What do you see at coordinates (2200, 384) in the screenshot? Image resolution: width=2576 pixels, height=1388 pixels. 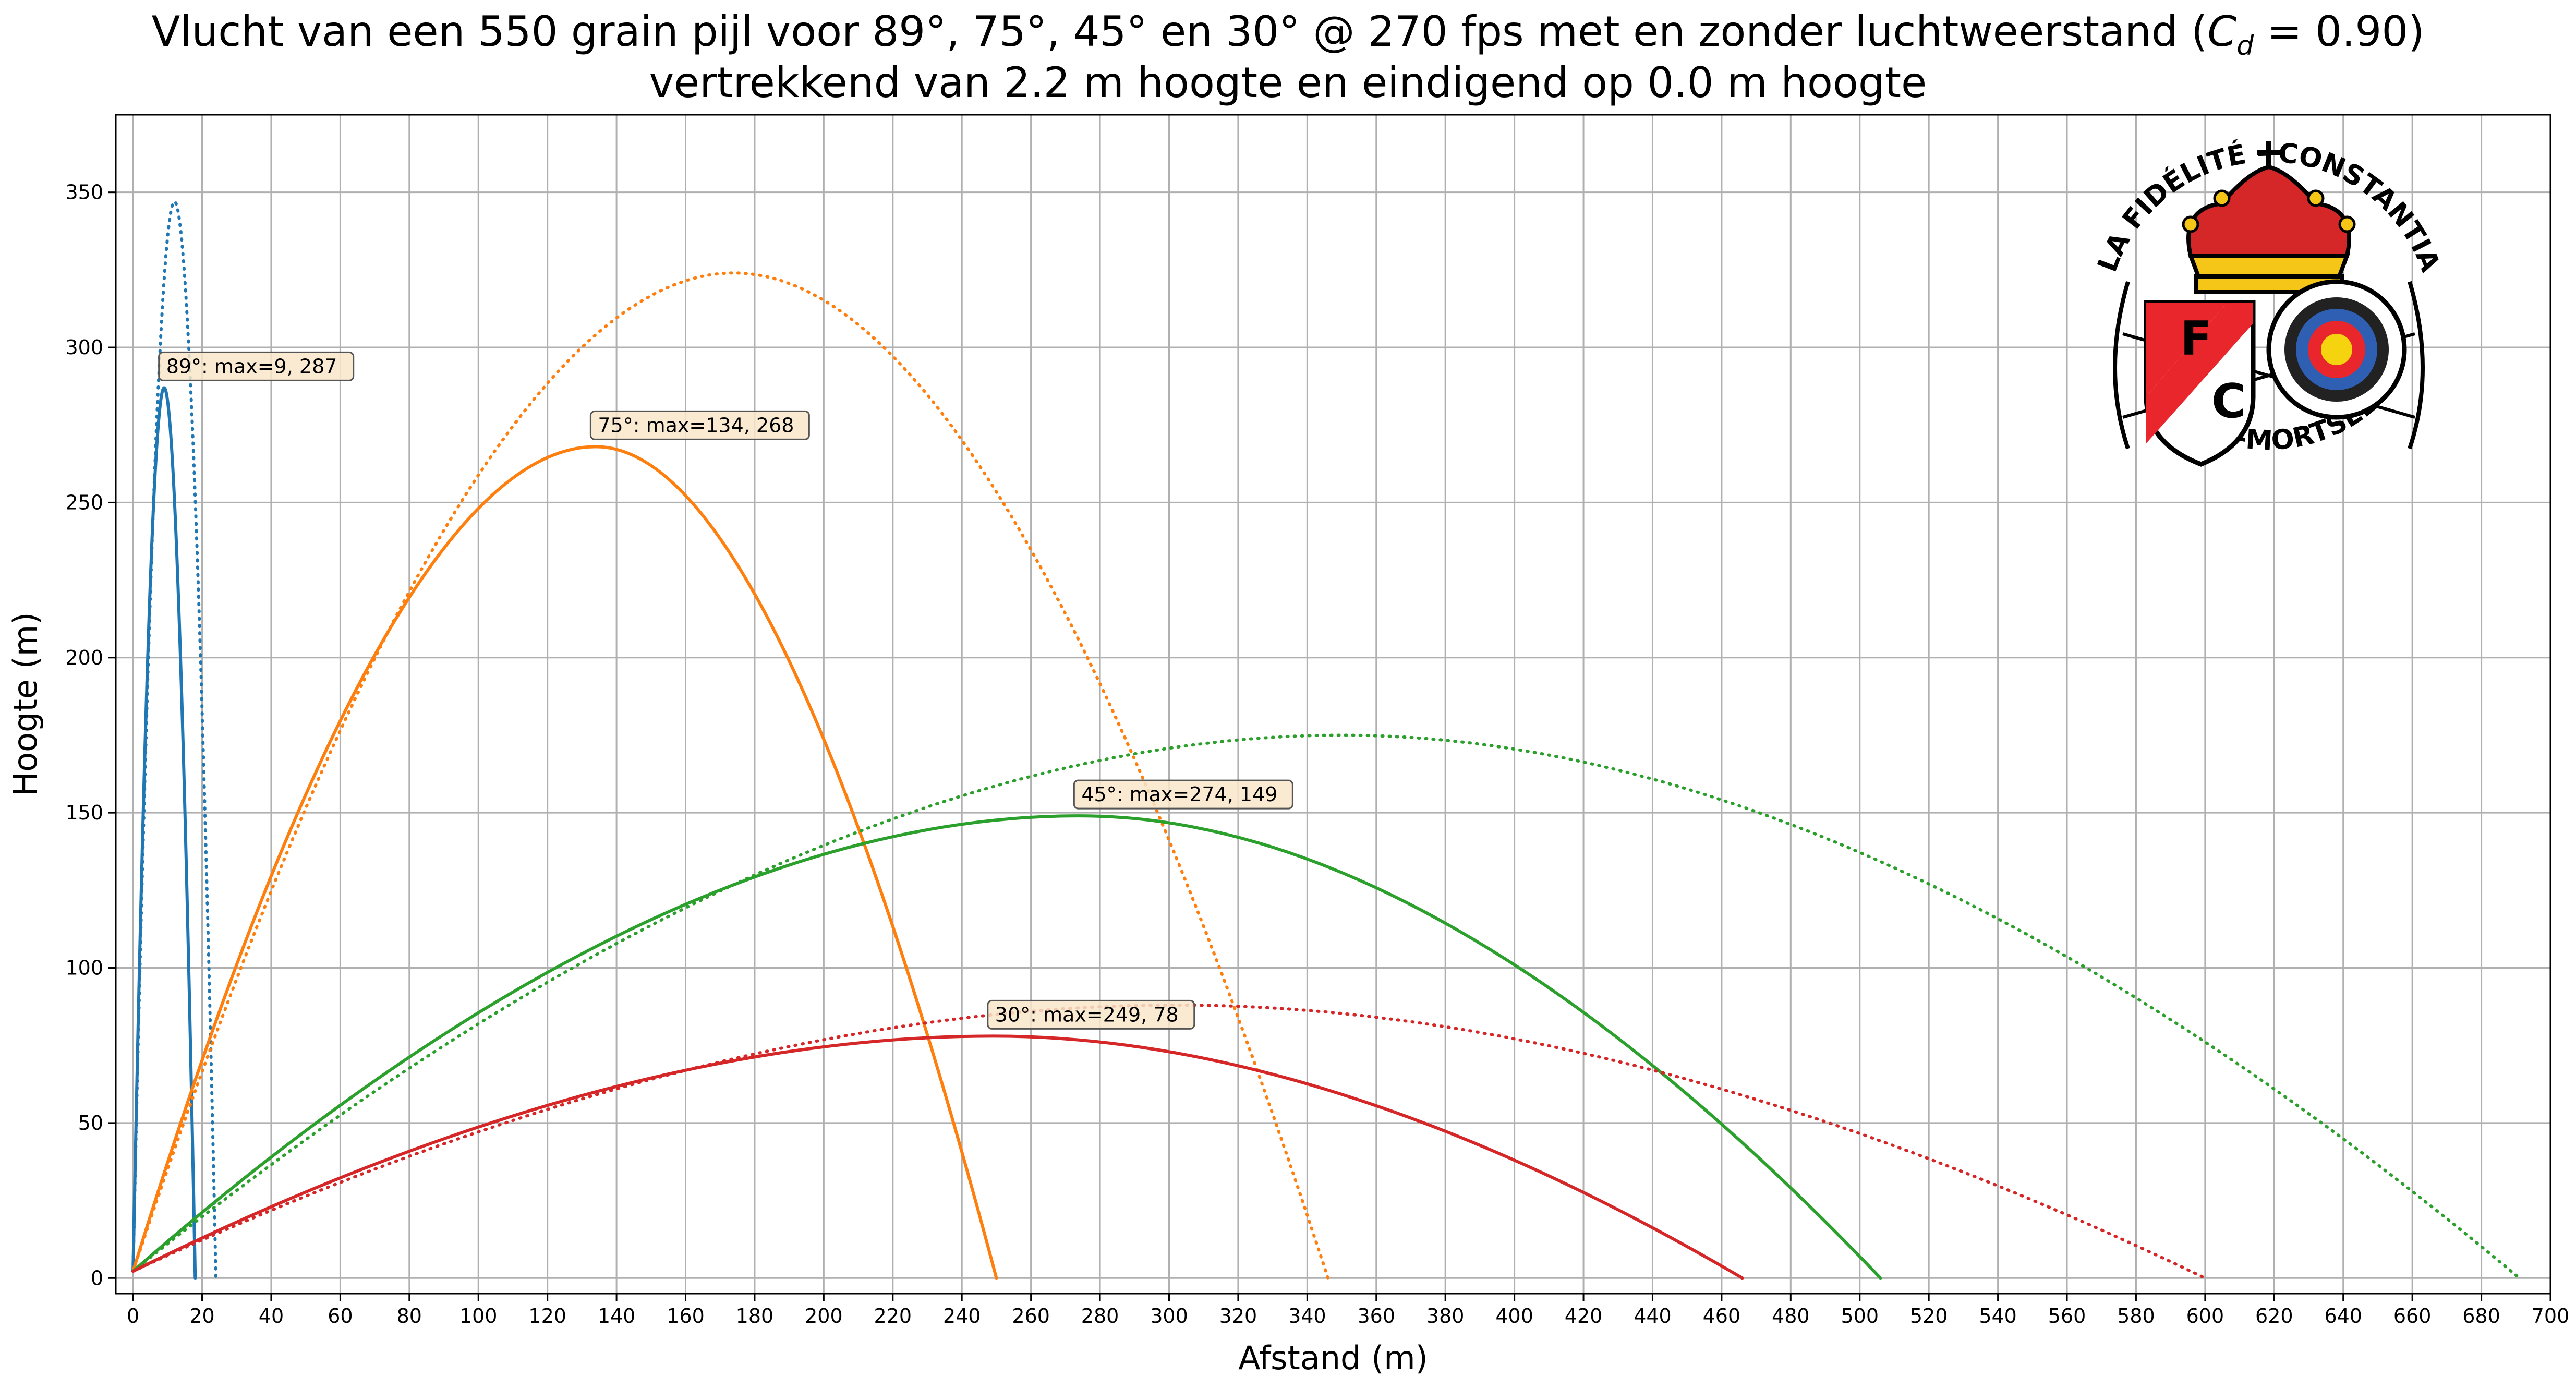 I see `shield-icon: F C` at bounding box center [2200, 384].